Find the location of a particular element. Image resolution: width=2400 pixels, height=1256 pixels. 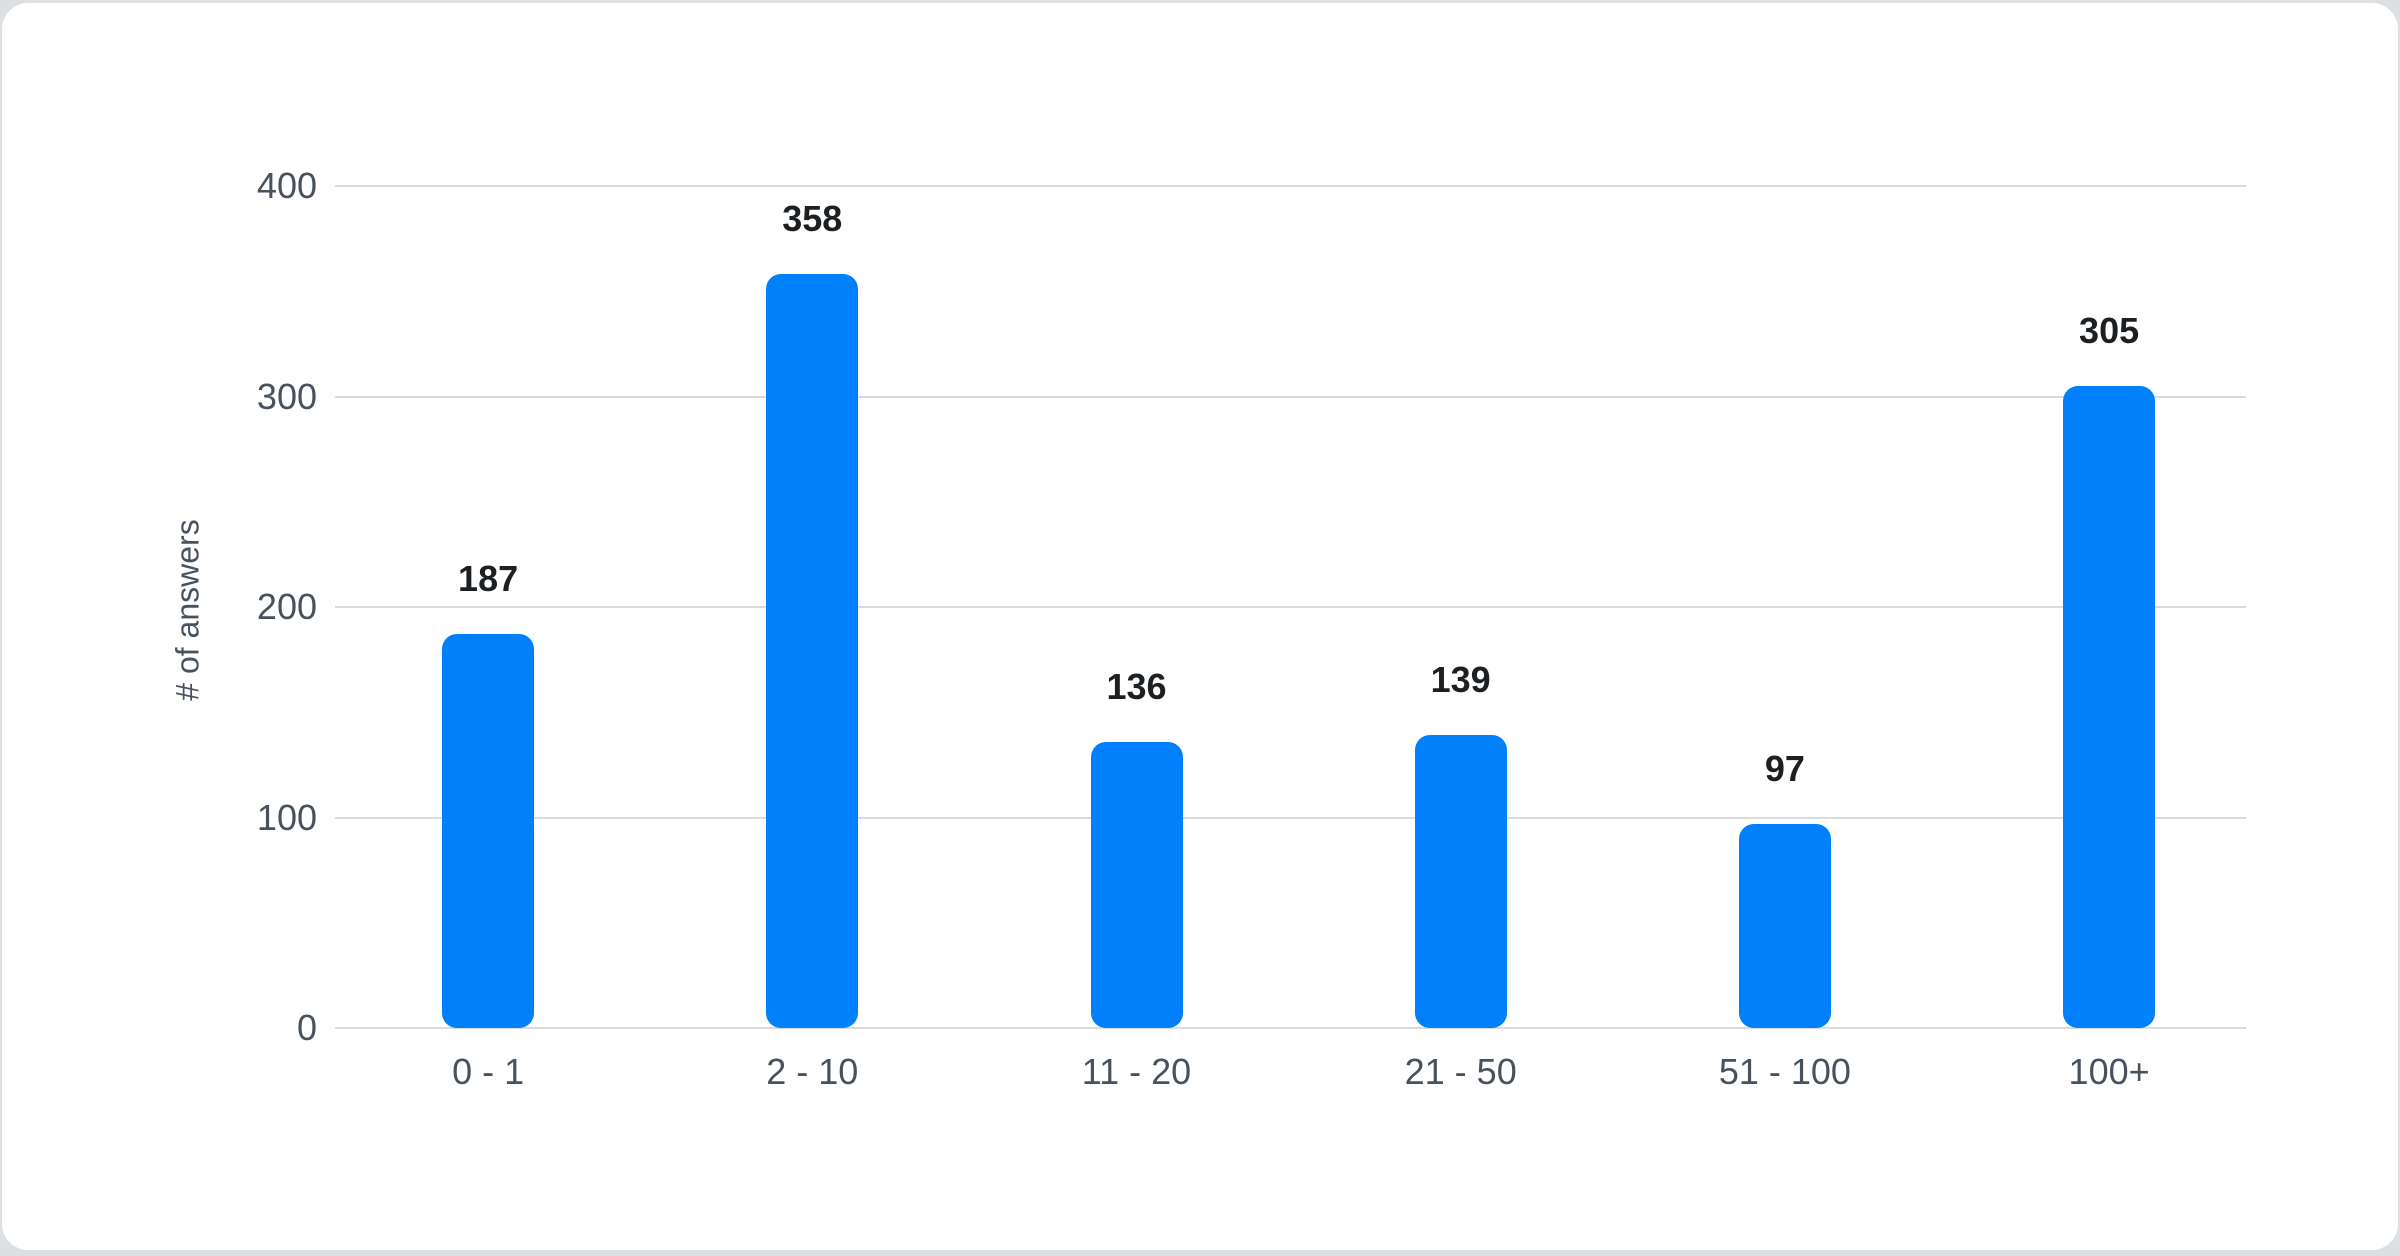

y-tick-label-300: 300 is located at coordinates (286, 396).